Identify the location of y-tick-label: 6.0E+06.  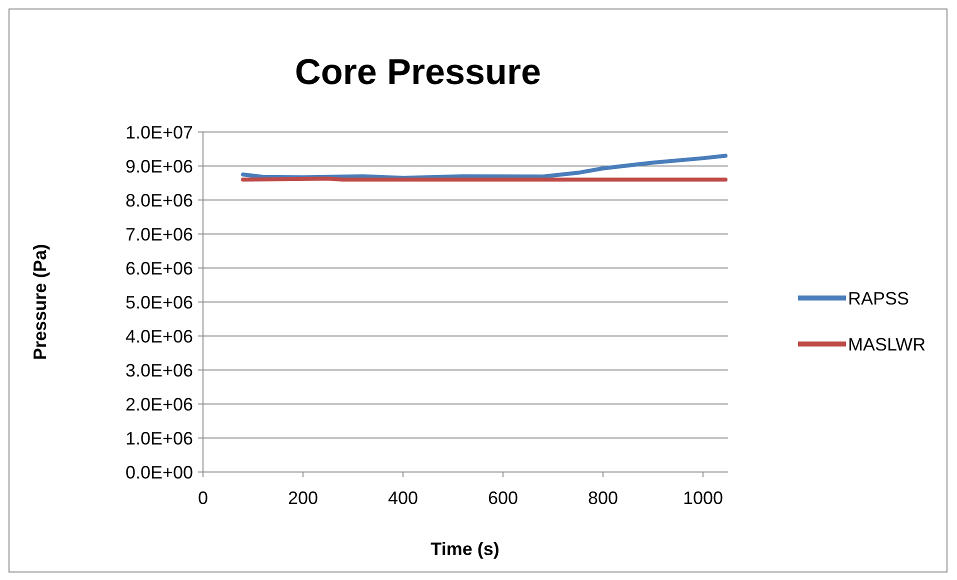
(159, 268).